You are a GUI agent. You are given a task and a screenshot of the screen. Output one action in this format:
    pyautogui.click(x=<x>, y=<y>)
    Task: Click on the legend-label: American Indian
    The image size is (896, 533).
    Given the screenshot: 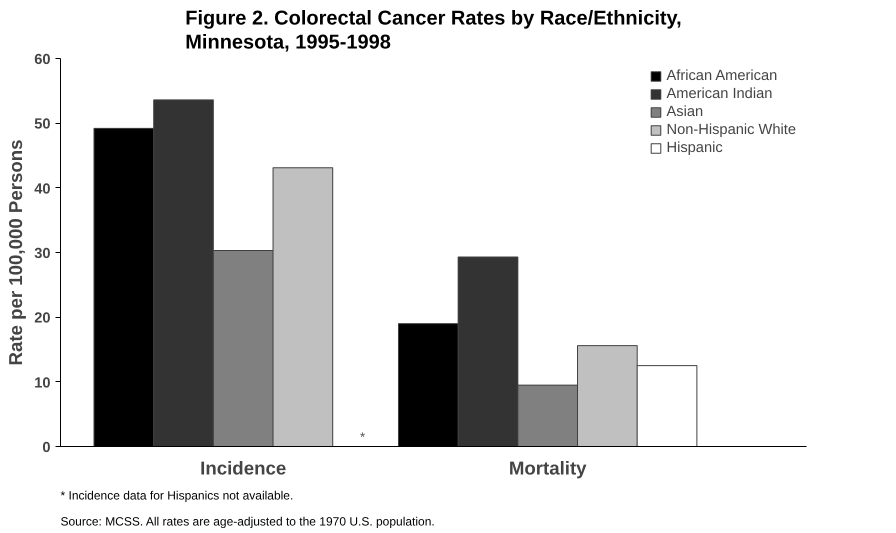 What is the action you would take?
    pyautogui.click(x=719, y=94)
    